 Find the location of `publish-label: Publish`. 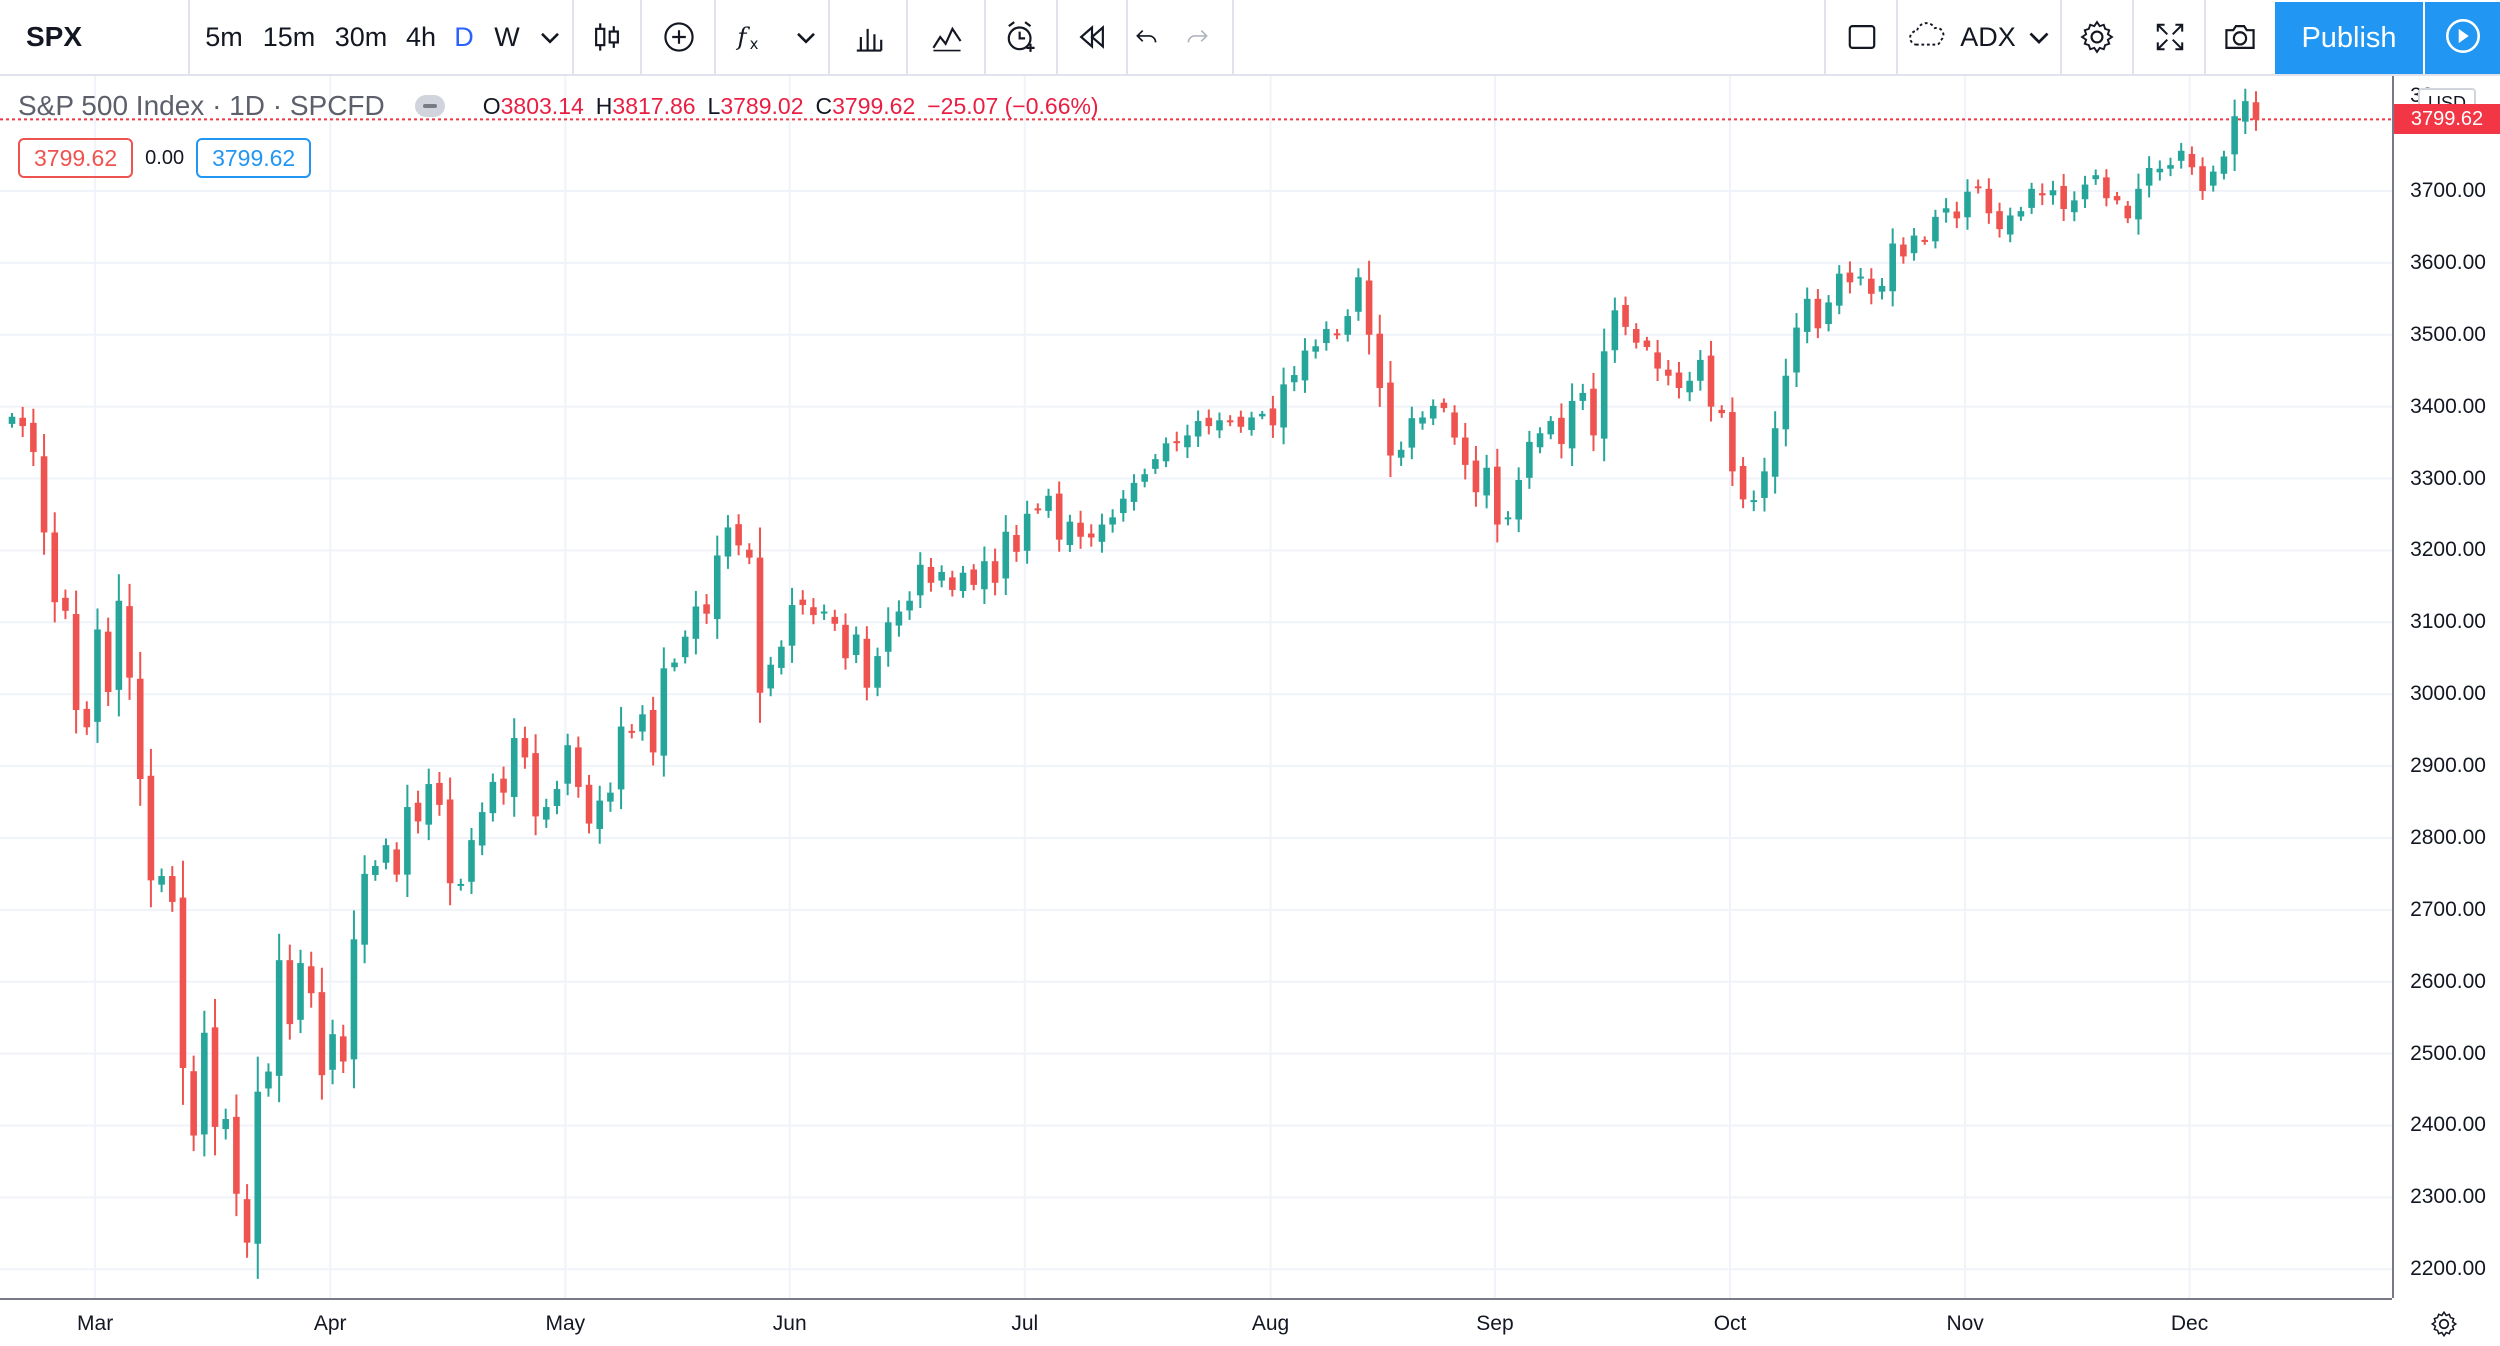

publish-label: Publish is located at coordinates (2349, 37).